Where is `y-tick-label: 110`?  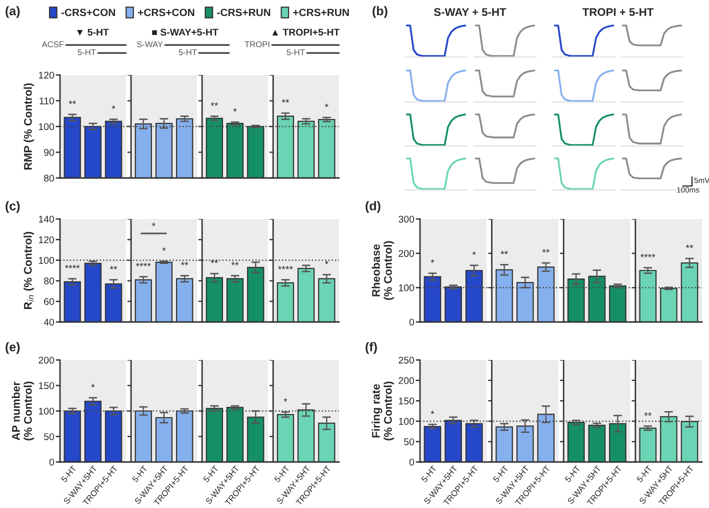 y-tick-label: 110 is located at coordinates (47, 100).